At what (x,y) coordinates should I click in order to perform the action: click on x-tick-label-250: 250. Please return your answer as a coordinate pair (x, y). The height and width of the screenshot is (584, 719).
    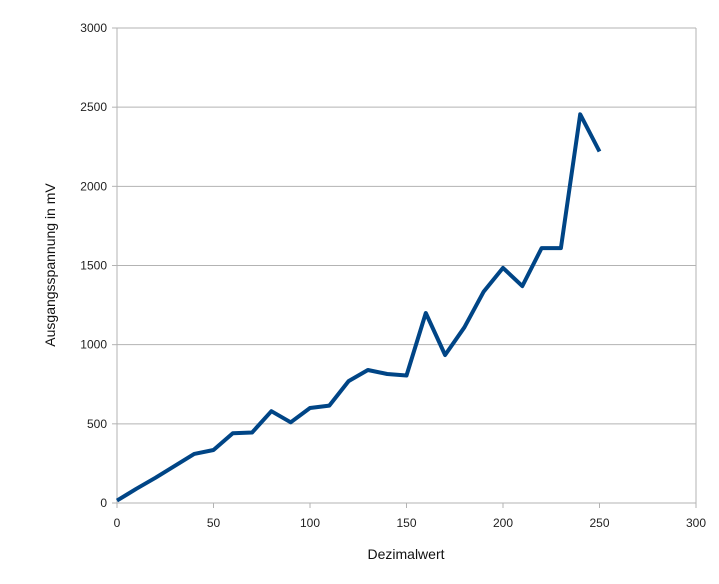
    Looking at the image, I should click on (599, 523).